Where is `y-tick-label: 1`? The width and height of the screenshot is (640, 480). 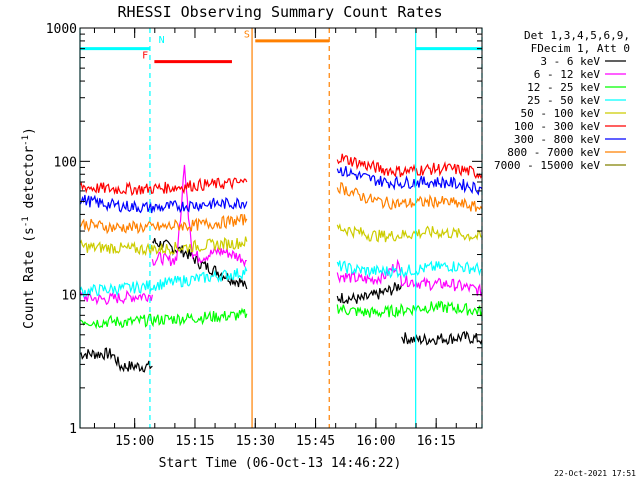 y-tick-label: 1 is located at coordinates (73, 429).